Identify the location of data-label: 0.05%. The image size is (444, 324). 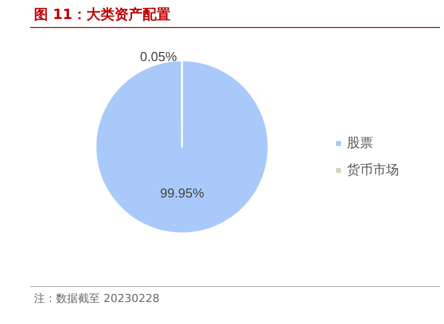
(159, 56).